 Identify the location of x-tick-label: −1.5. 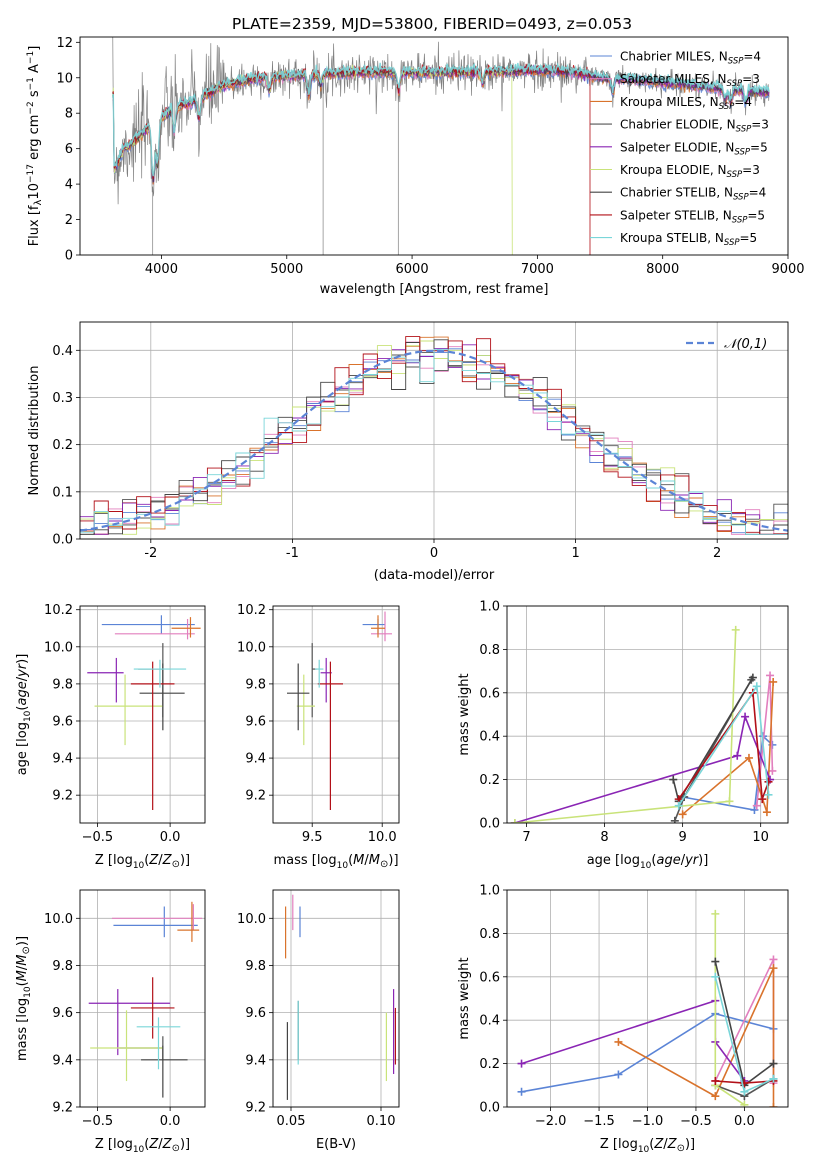
(599, 1121).